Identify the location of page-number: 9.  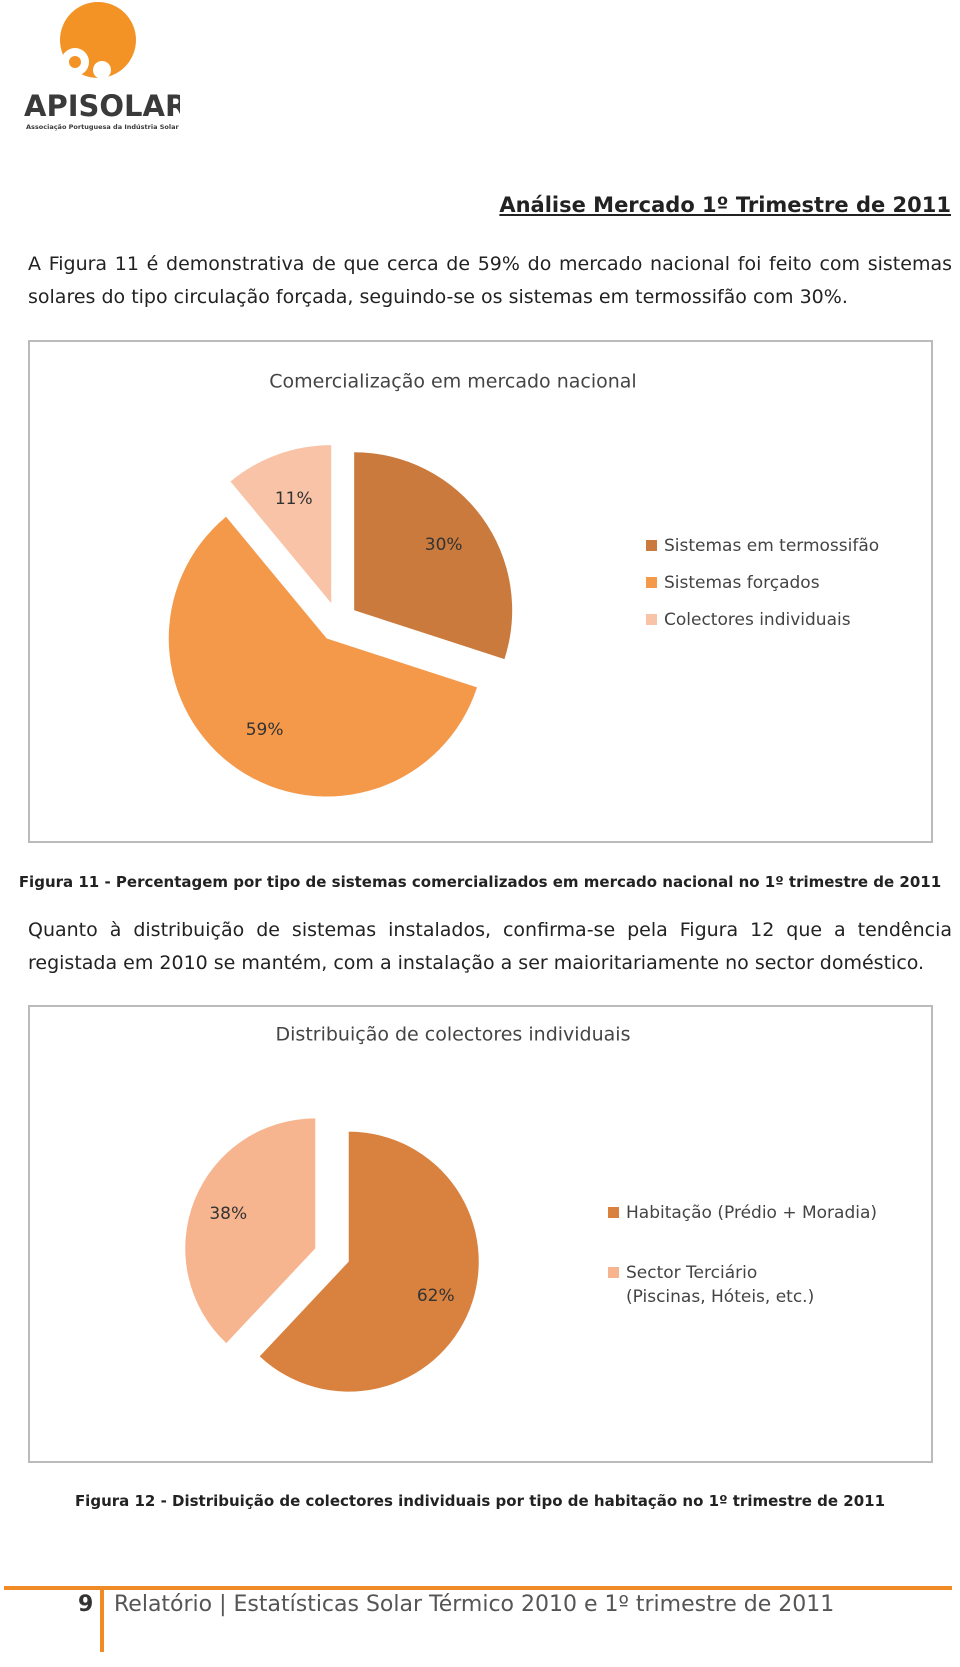
(86, 1604).